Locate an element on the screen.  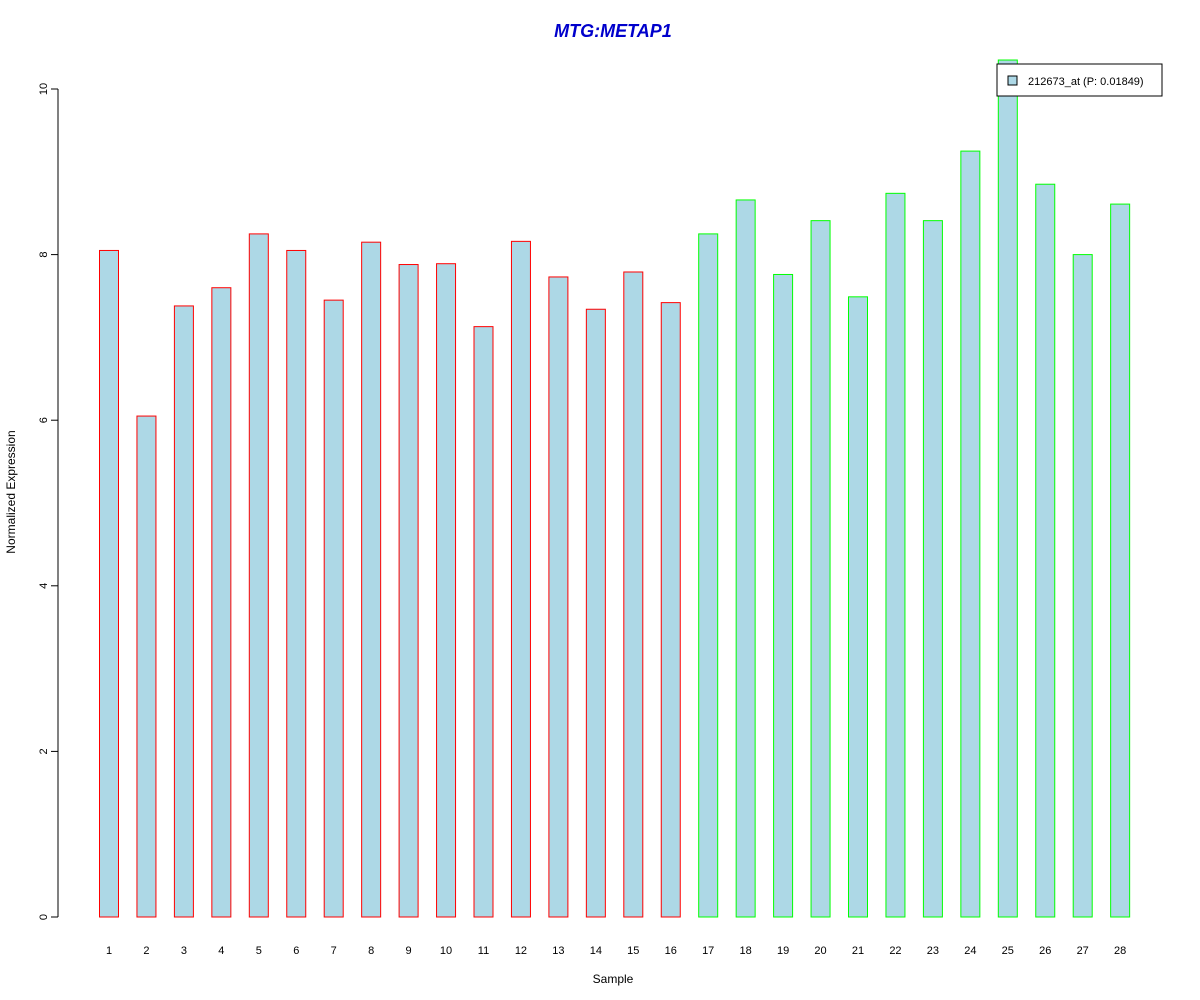
y-axis-label: Normalized Expression is located at coordinates (11, 491).